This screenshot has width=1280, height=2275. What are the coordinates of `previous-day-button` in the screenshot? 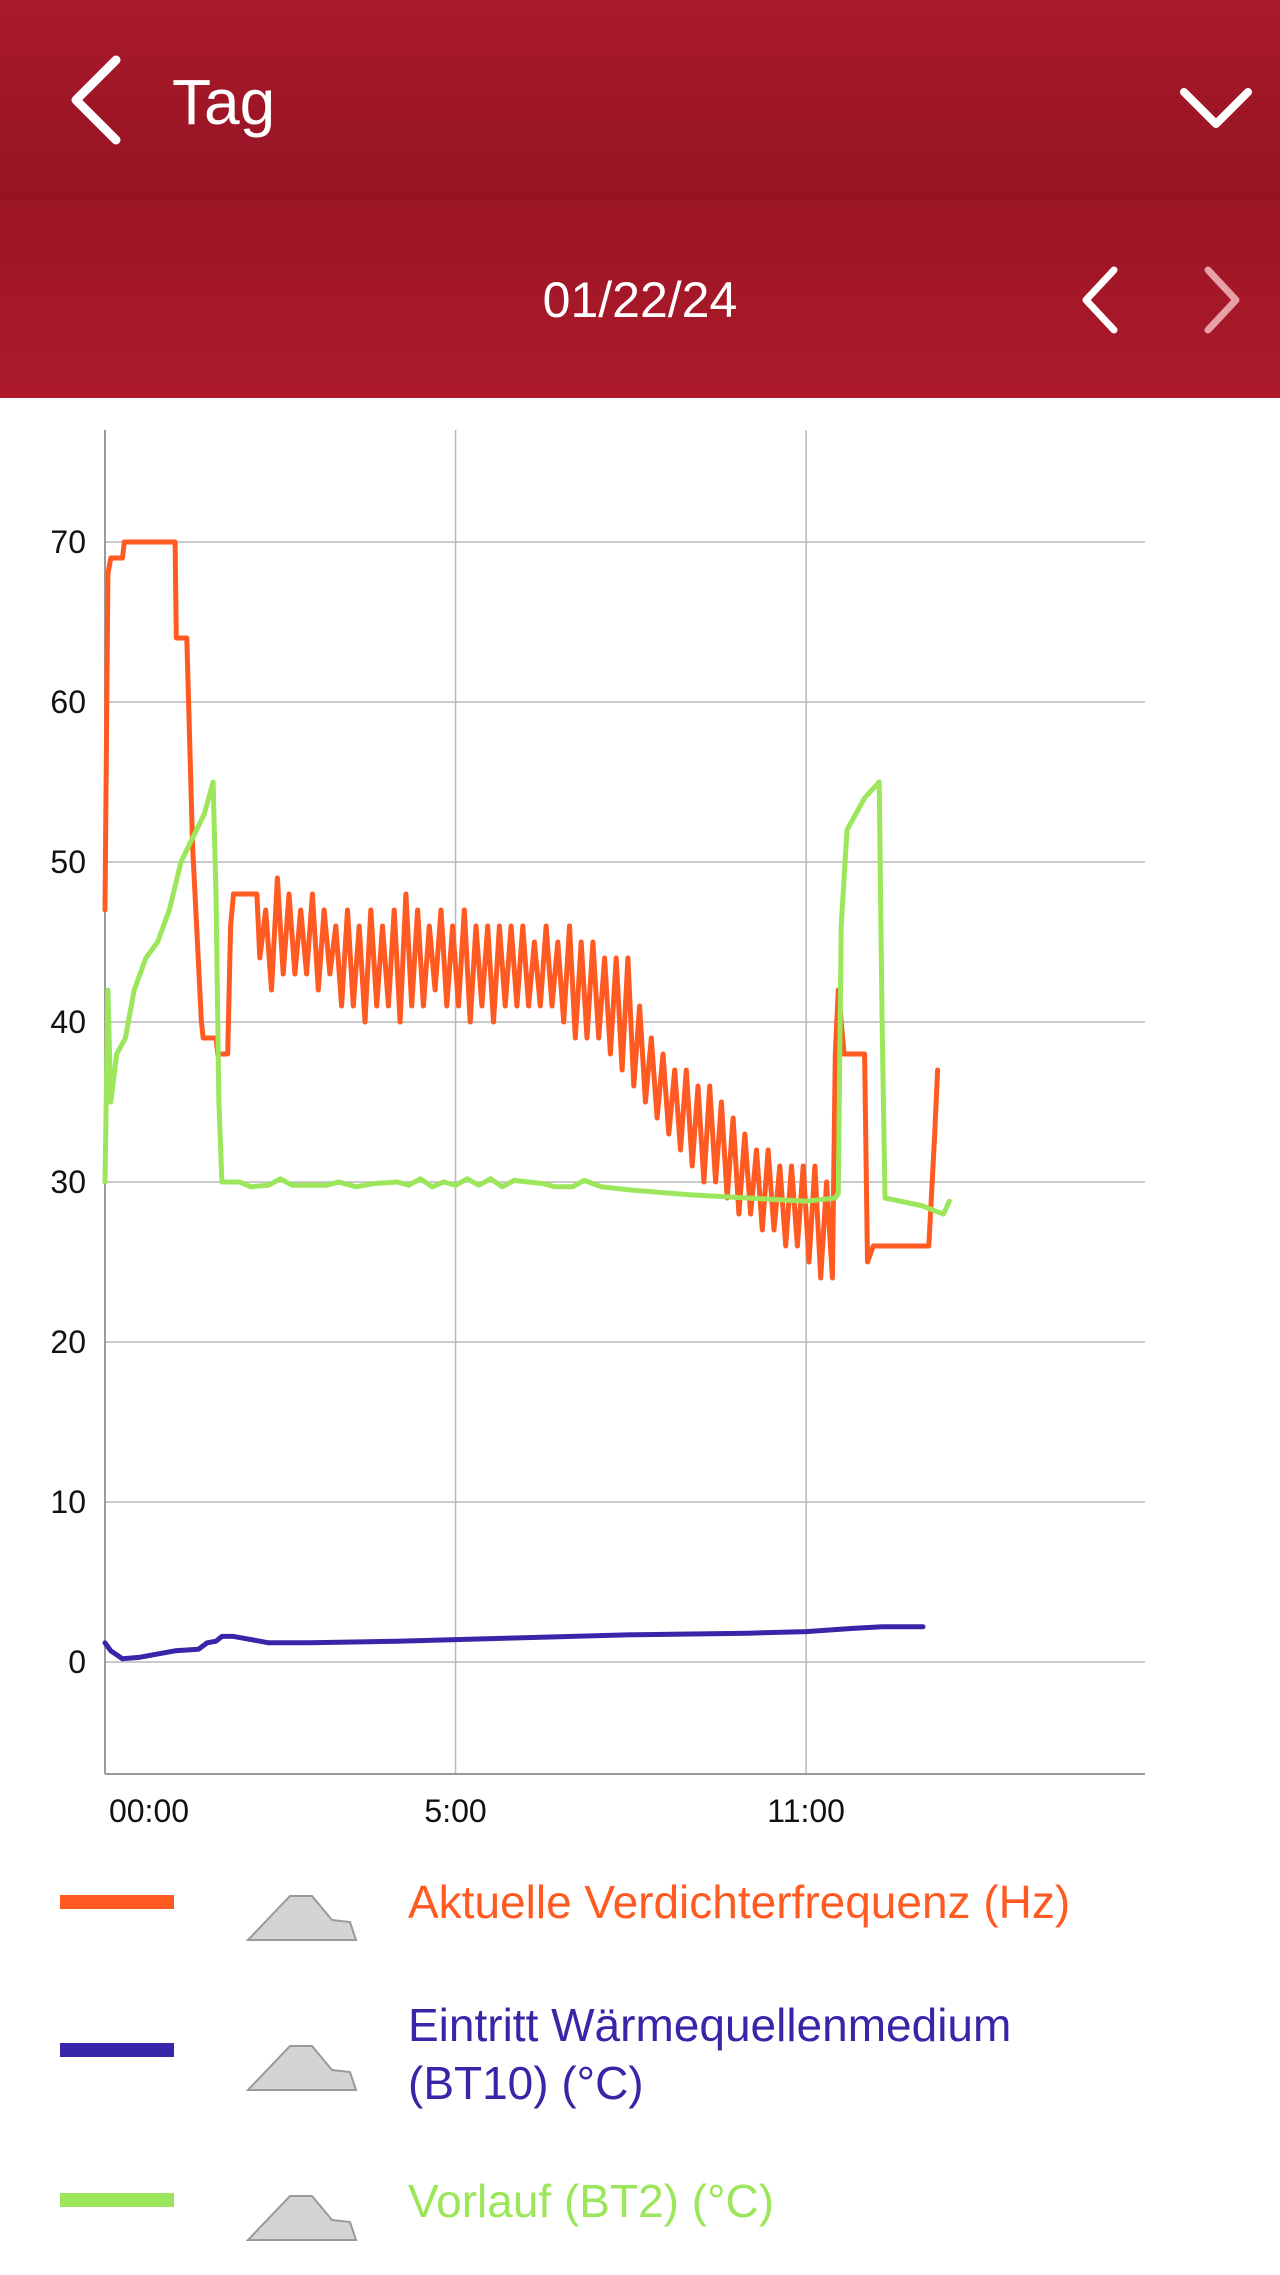 It's located at (1101, 300).